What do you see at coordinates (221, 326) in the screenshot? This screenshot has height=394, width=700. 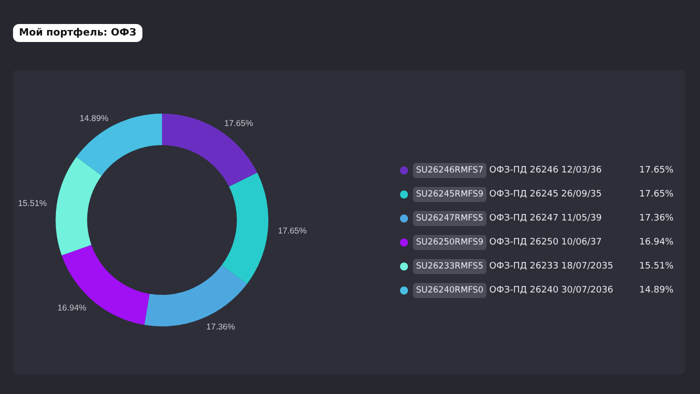 I see `data-label: 17.36%` at bounding box center [221, 326].